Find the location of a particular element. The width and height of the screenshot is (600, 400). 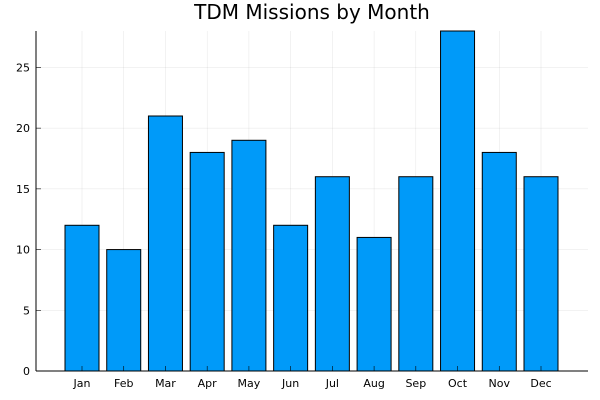

x-tick-label: May is located at coordinates (249, 383).